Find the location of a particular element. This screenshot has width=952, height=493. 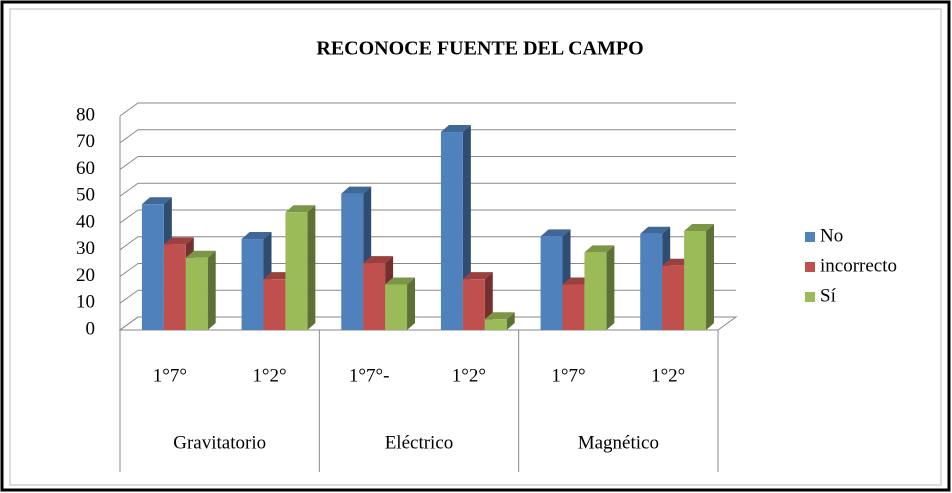

y-tick-label: 70 is located at coordinates (85, 141).